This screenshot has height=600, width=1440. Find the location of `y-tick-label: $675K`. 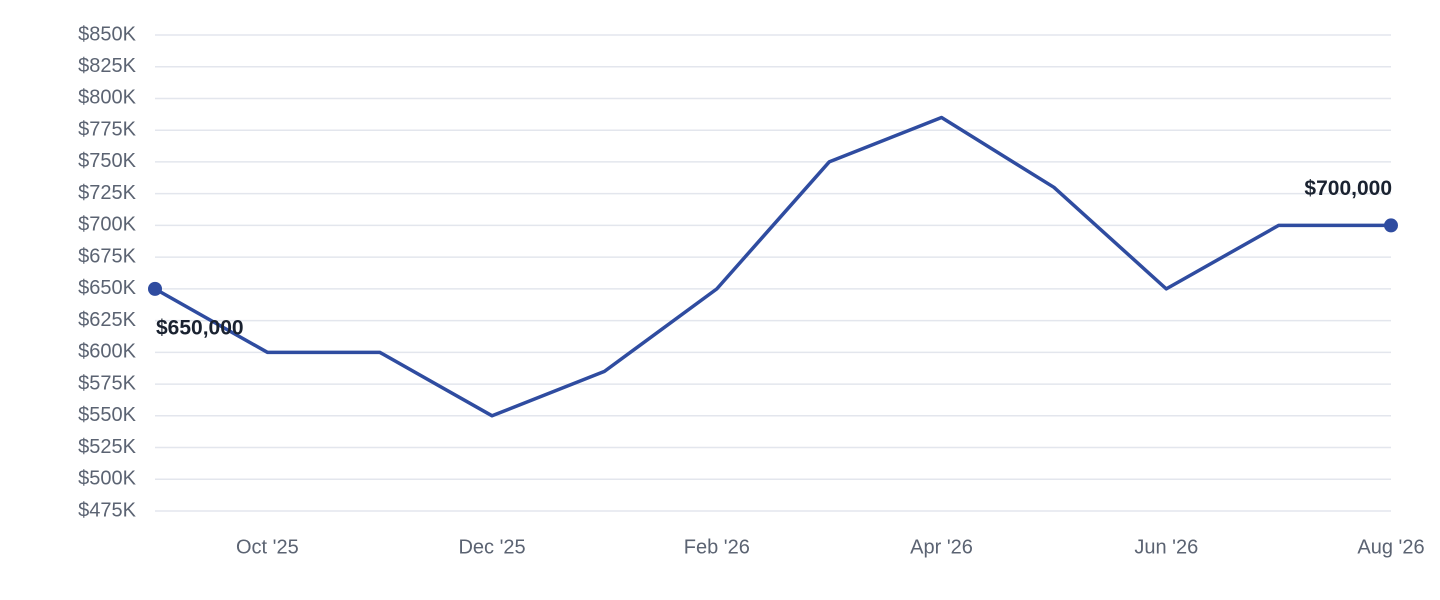

y-tick-label: $675K is located at coordinates (107, 256).